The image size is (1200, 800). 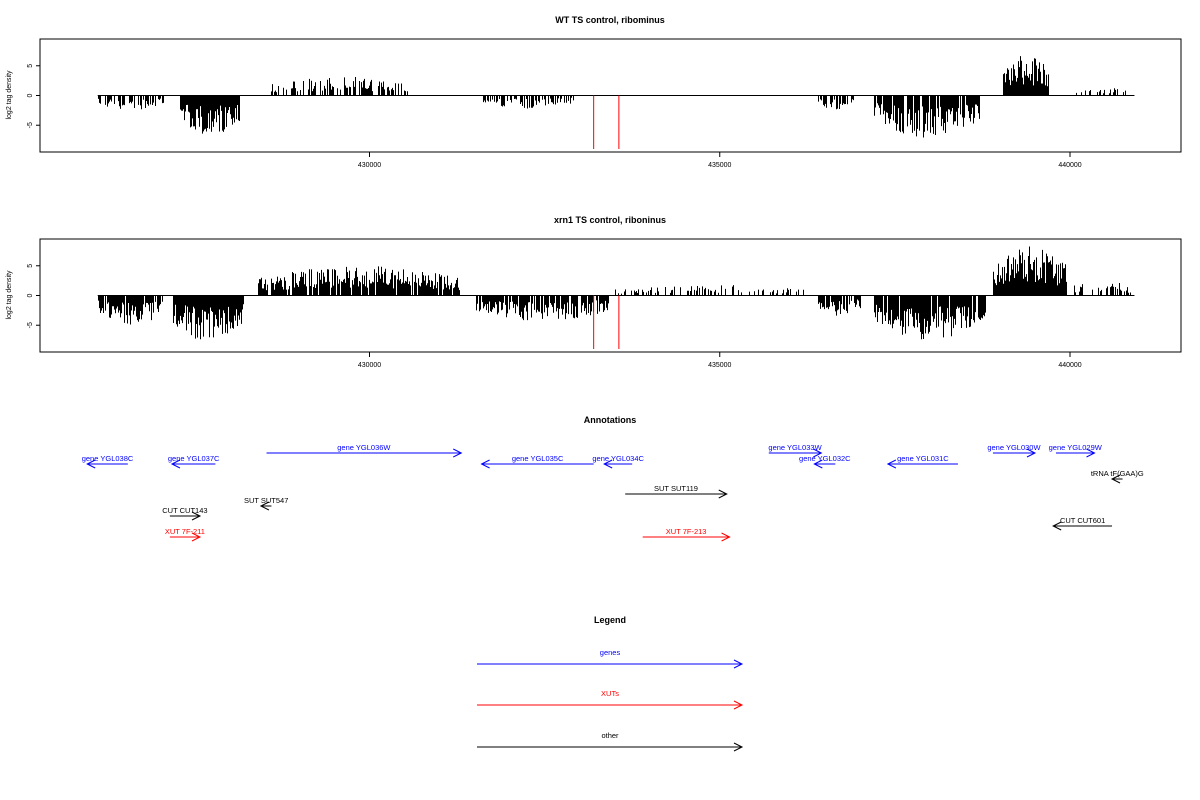 I want to click on annotations-title: Annotations, so click(x=610, y=420).